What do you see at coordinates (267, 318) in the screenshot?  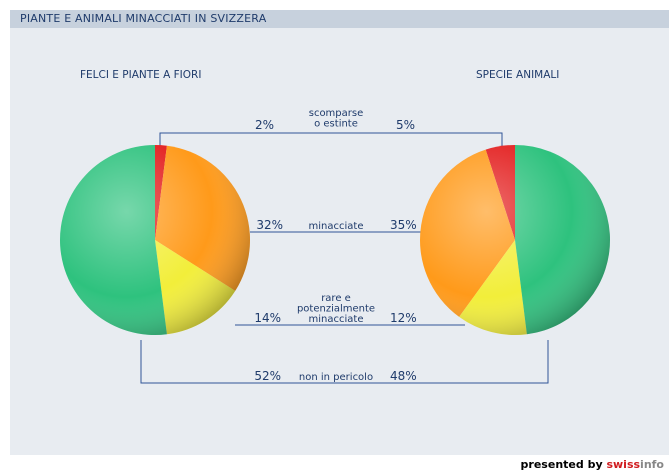 I see `plants-value-rare: 14%` at bounding box center [267, 318].